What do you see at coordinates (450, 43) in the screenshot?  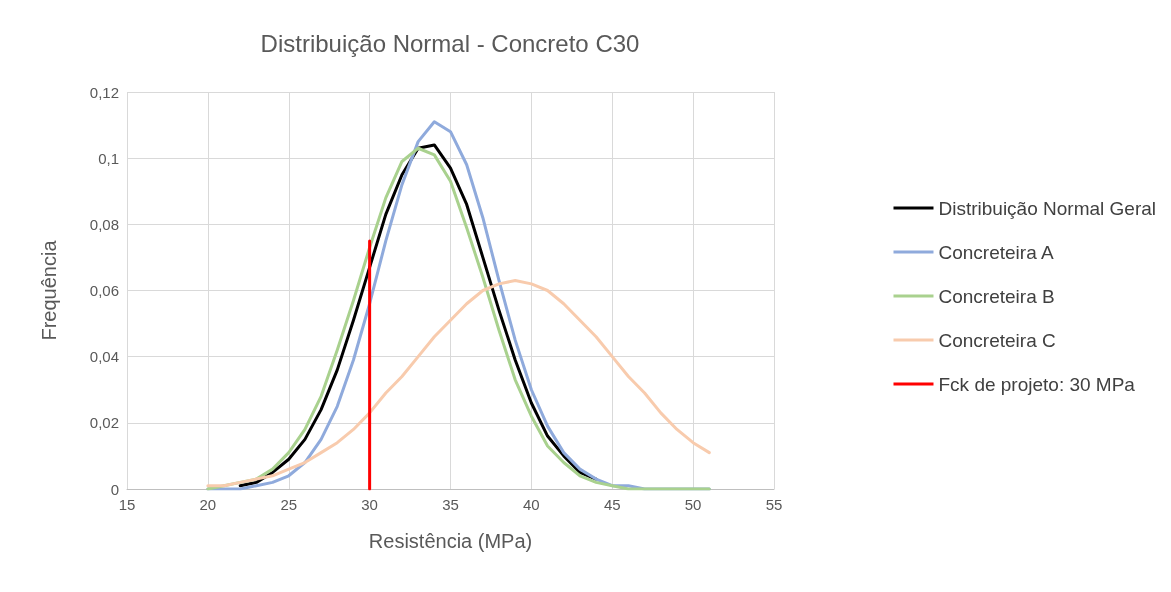 I see `chart-title: Distribuição Normal - Concreto C30` at bounding box center [450, 43].